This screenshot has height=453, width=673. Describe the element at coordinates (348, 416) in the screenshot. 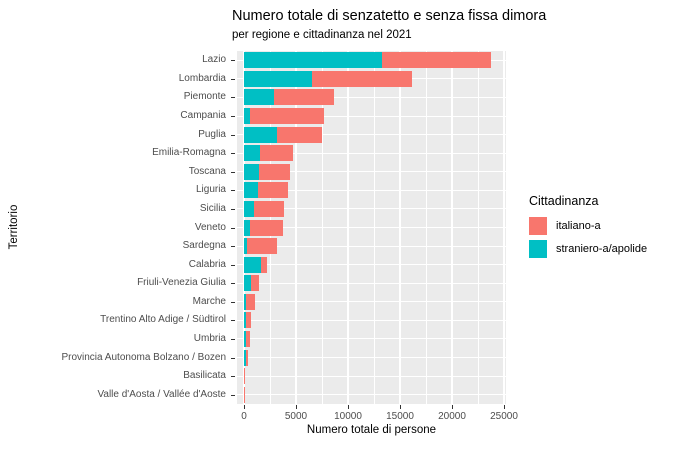

I see `x-axis-label: 10000` at that location.